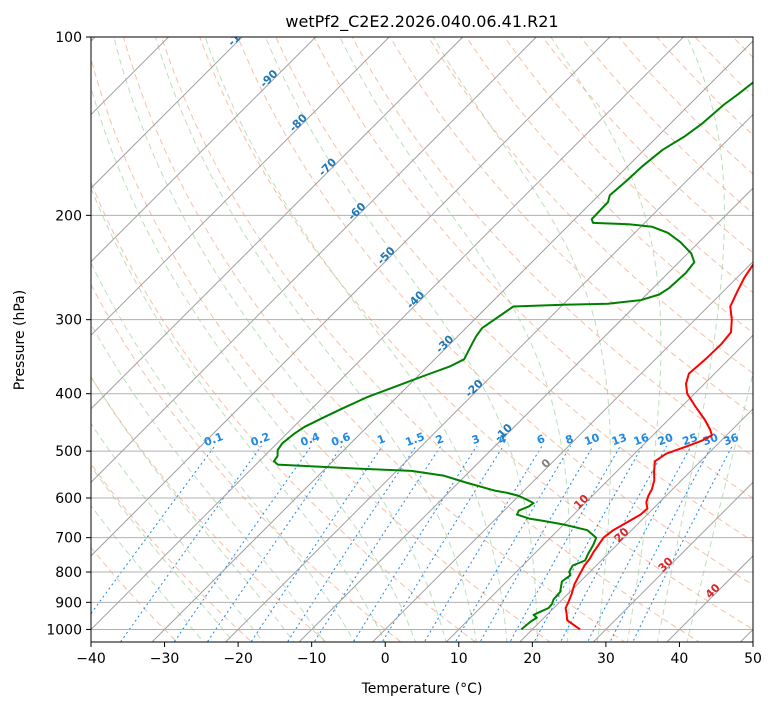  I want to click on isotherm-label: -30, so click(444, 343).